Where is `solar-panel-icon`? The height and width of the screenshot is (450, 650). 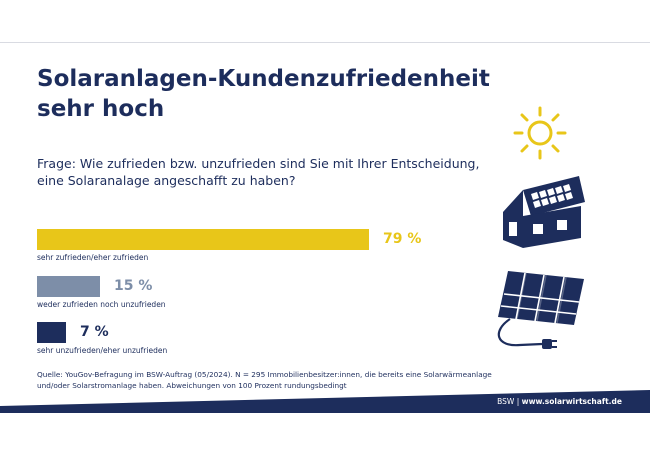 solar-panel-icon is located at coordinates (540, 310).